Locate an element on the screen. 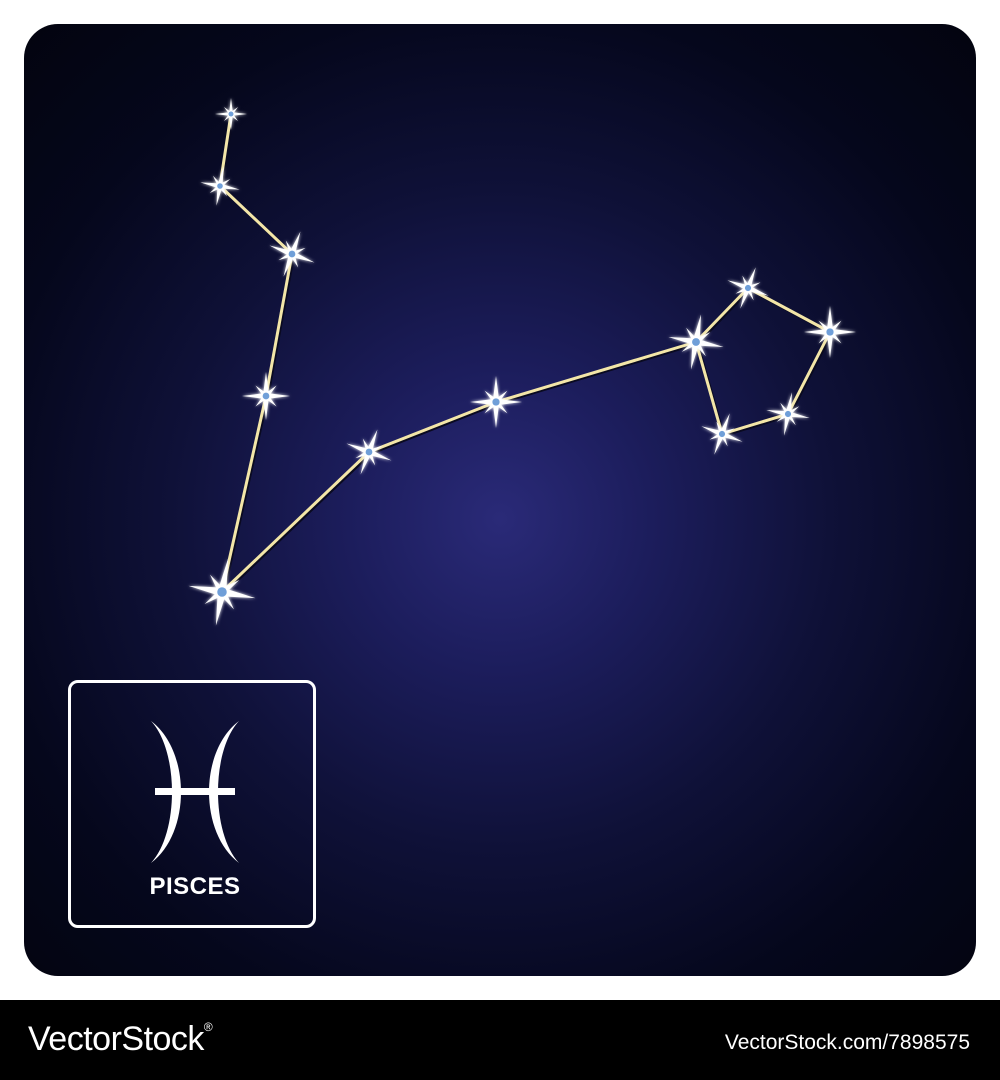 This screenshot has height=1080, width=1000. pisces-symbol-icon is located at coordinates (195, 792).